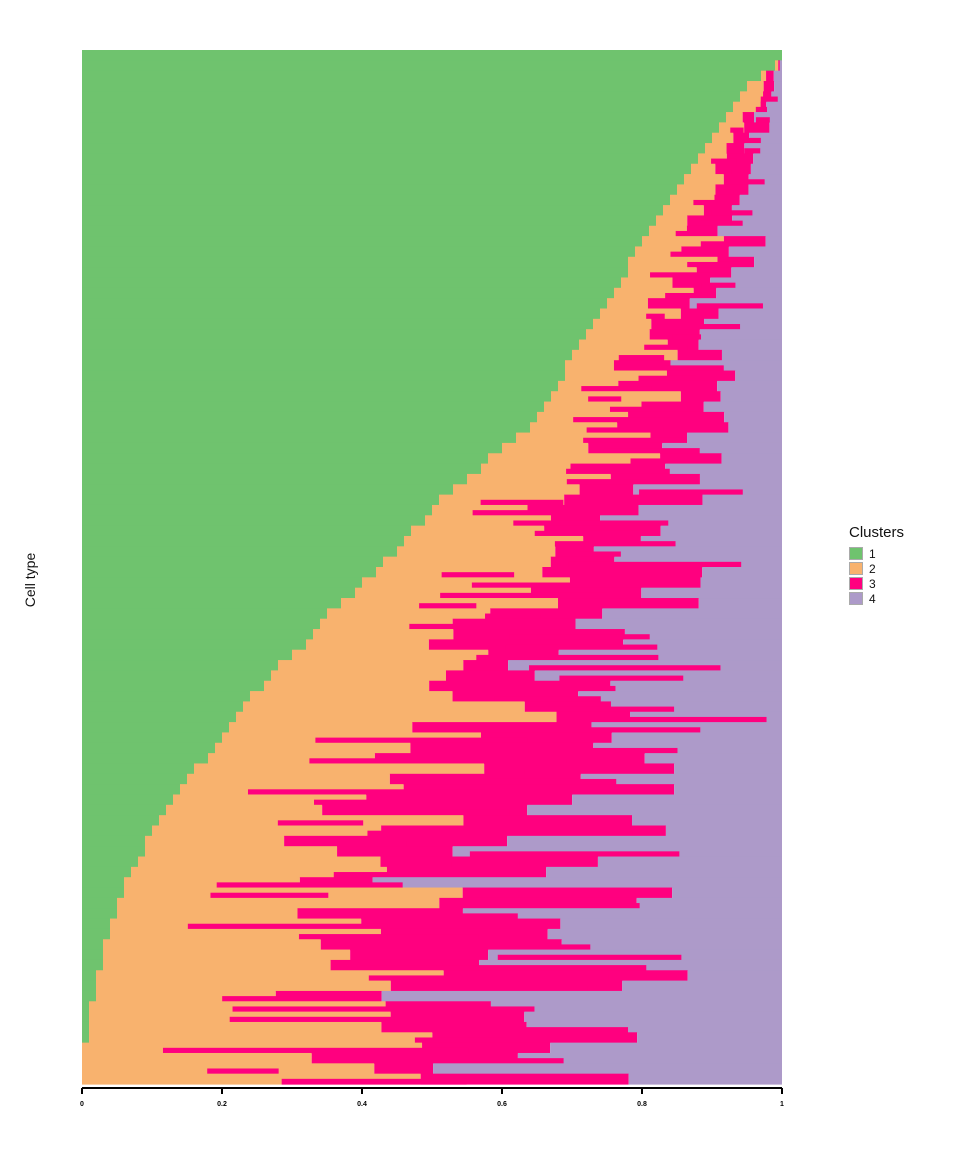  What do you see at coordinates (782, 1104) in the screenshot?
I see `x-tick-label: 1` at bounding box center [782, 1104].